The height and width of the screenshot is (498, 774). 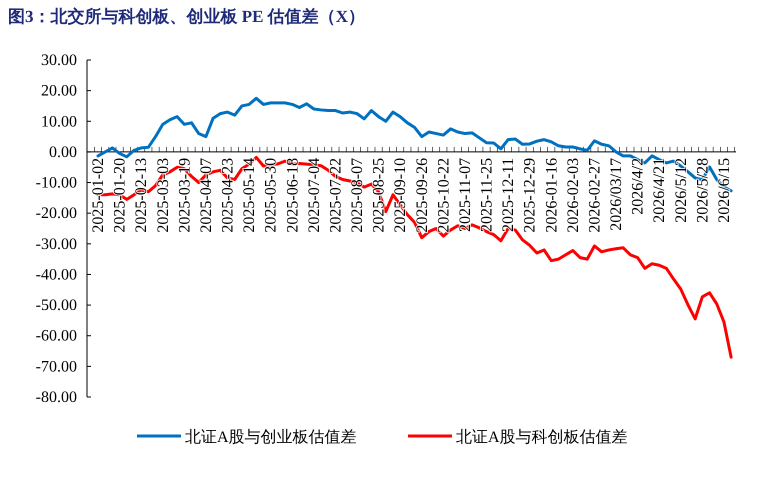 What do you see at coordinates (98, 195) in the screenshot?
I see `x-tick-label: 2025-01-02` at bounding box center [98, 195].